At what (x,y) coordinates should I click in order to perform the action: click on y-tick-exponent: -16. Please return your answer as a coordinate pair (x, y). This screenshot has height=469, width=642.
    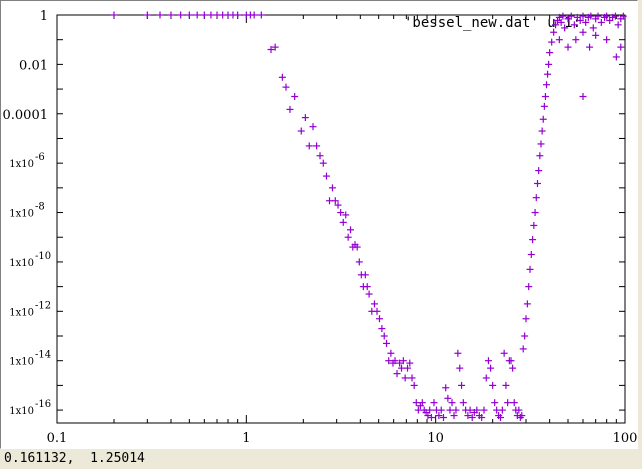
    Looking at the image, I should click on (43, 404).